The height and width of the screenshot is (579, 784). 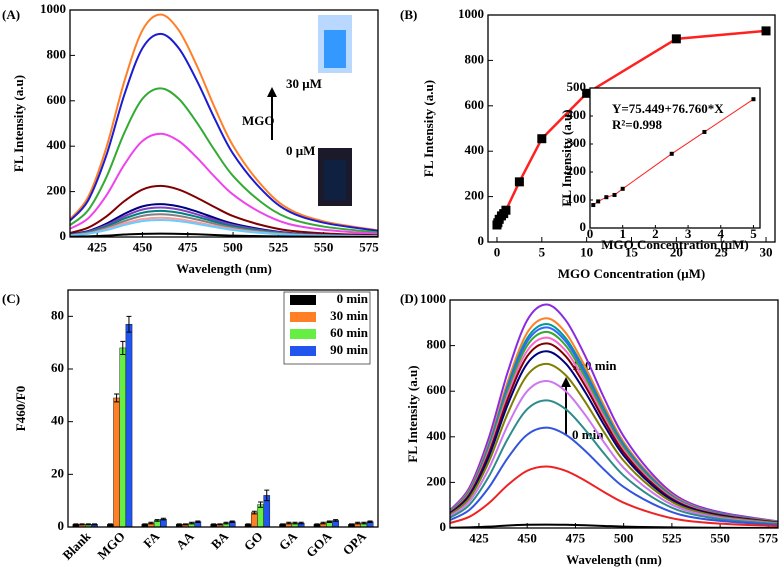 I want to click on plot-area, so click(x=223, y=421).